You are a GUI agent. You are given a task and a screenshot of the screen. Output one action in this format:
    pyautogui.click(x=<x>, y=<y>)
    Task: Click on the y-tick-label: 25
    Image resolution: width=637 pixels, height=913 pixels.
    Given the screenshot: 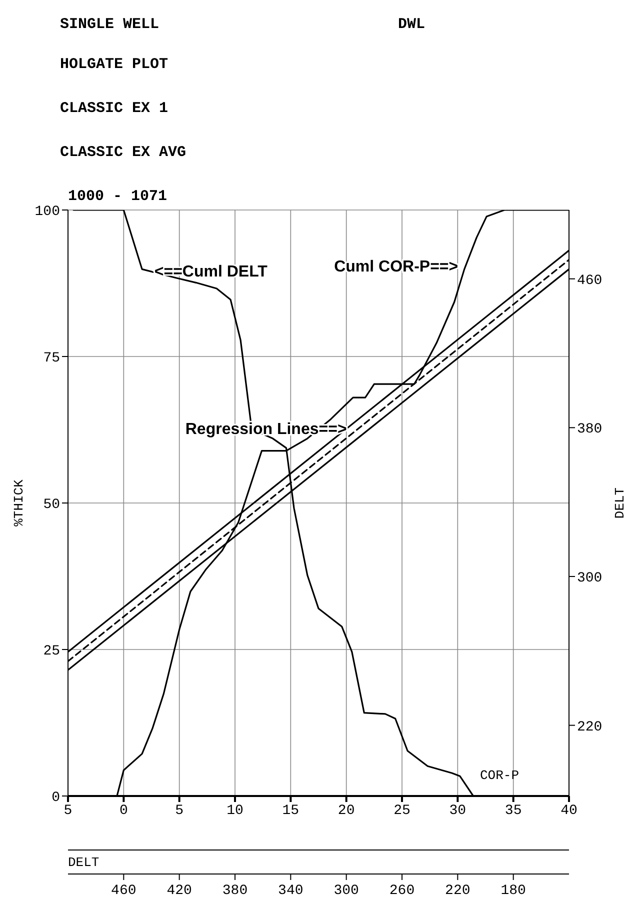 What is the action you would take?
    pyautogui.click(x=51, y=651)
    